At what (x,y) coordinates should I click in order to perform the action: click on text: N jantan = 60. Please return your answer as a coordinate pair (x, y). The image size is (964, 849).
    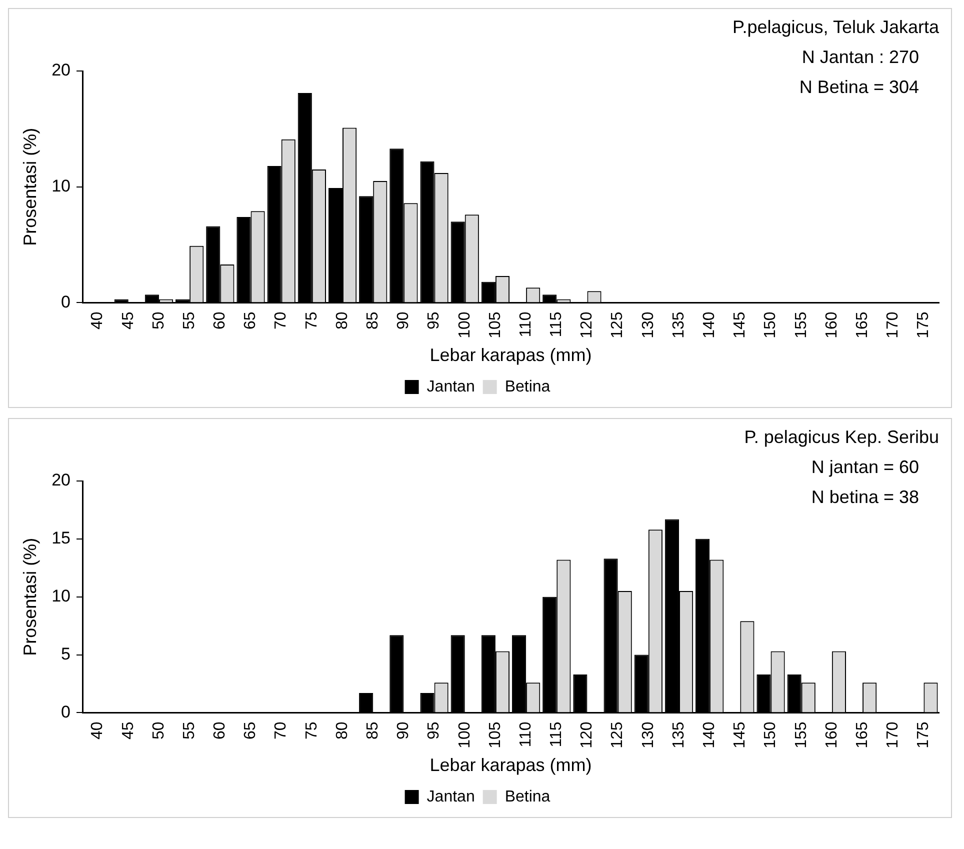
    Looking at the image, I should click on (865, 466).